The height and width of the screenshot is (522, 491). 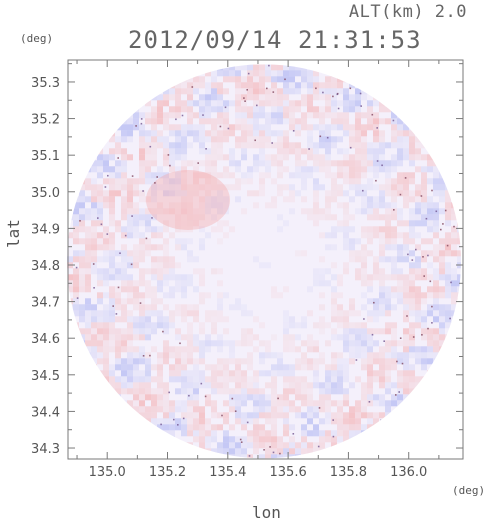 I want to click on x-axis-unit: (deg), so click(x=469, y=490).